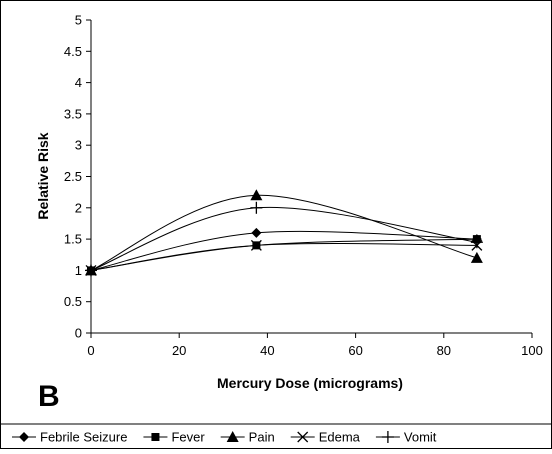 The height and width of the screenshot is (454, 552). I want to click on legend-item: Vomit, so click(406, 437).